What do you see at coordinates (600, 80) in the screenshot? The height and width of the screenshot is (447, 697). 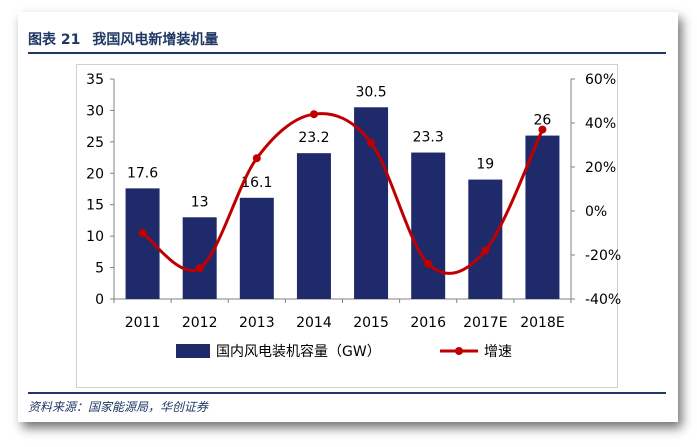 I see `right-tick-label: 60%` at bounding box center [600, 80].